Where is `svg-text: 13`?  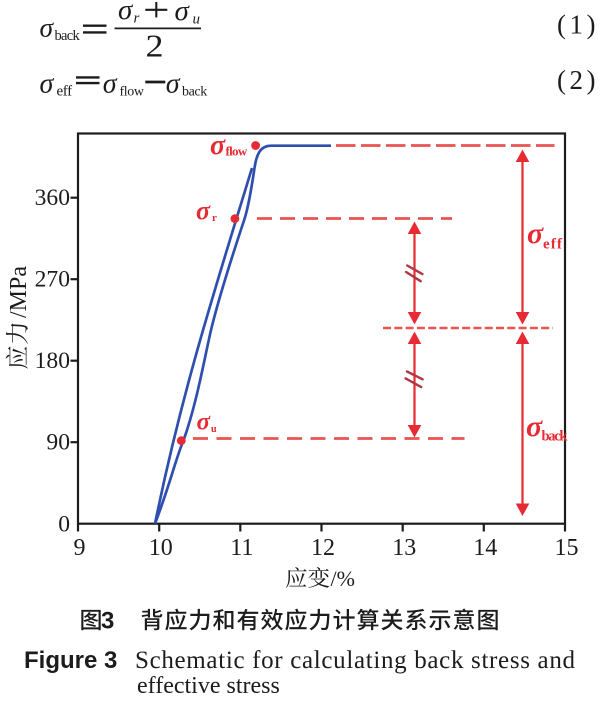
svg-text: 13 is located at coordinates (404, 548).